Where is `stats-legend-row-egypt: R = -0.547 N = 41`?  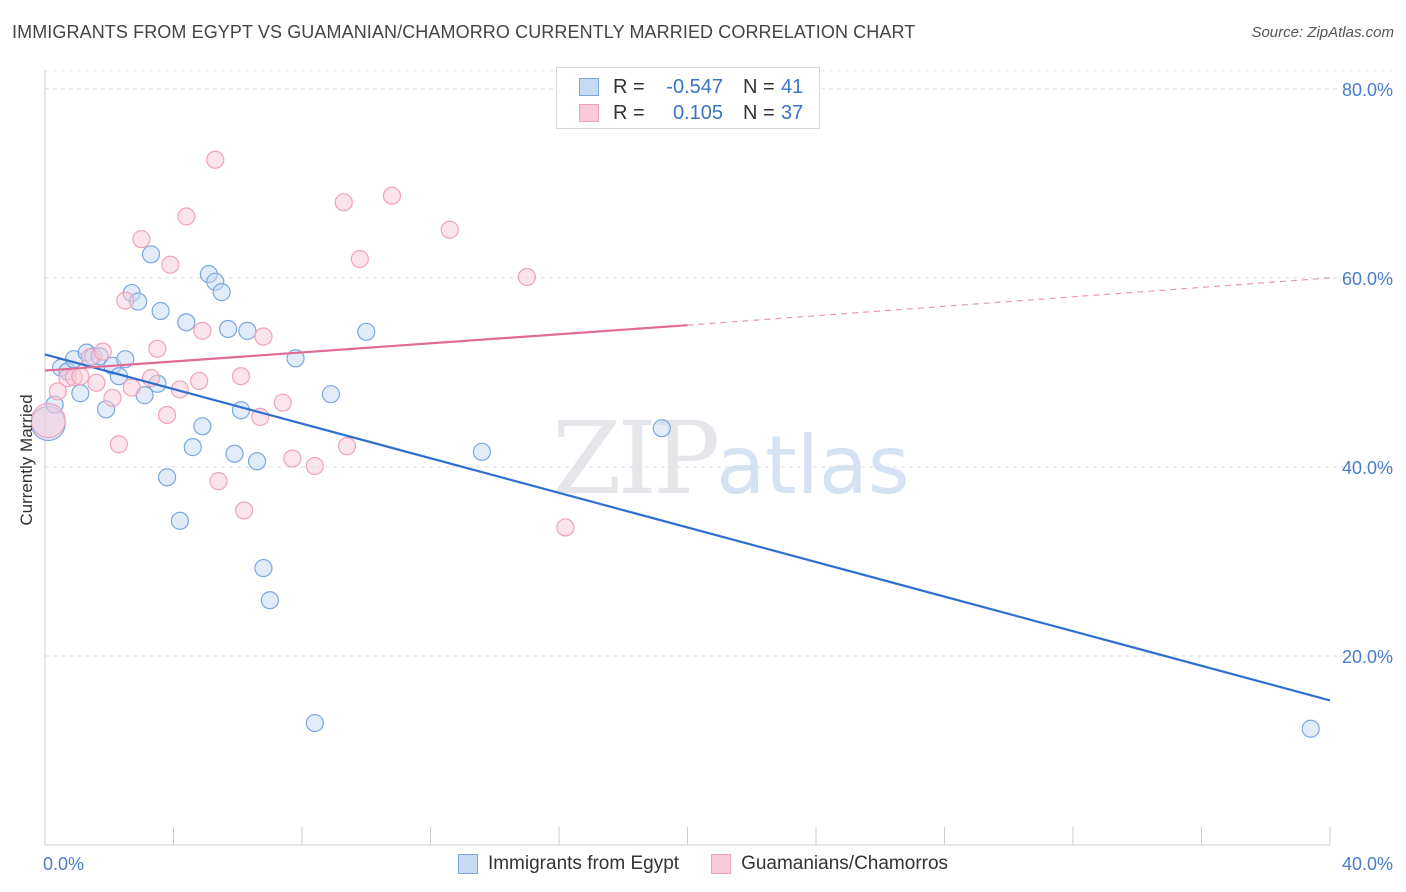
stats-legend-row-egypt: R = -0.547 N = 41 is located at coordinates (691, 87).